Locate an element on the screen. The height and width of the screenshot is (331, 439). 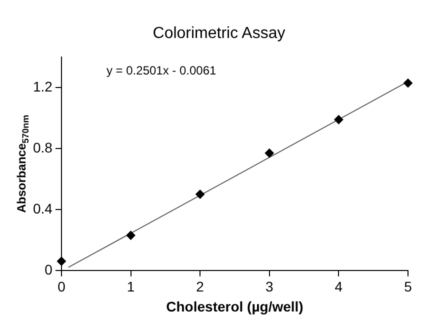
y-tick-label: 0 is located at coordinates (48, 269).